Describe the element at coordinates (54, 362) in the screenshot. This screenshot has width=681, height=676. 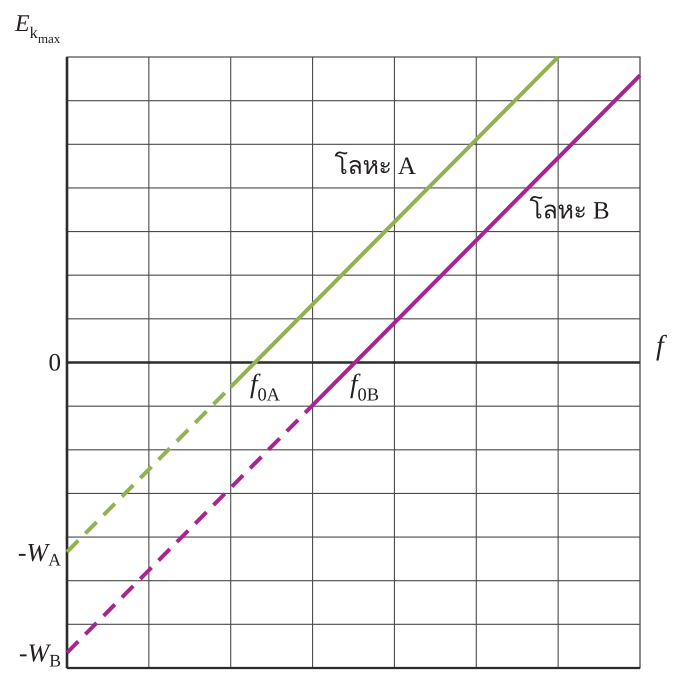
I see `annotation: 0` at that location.